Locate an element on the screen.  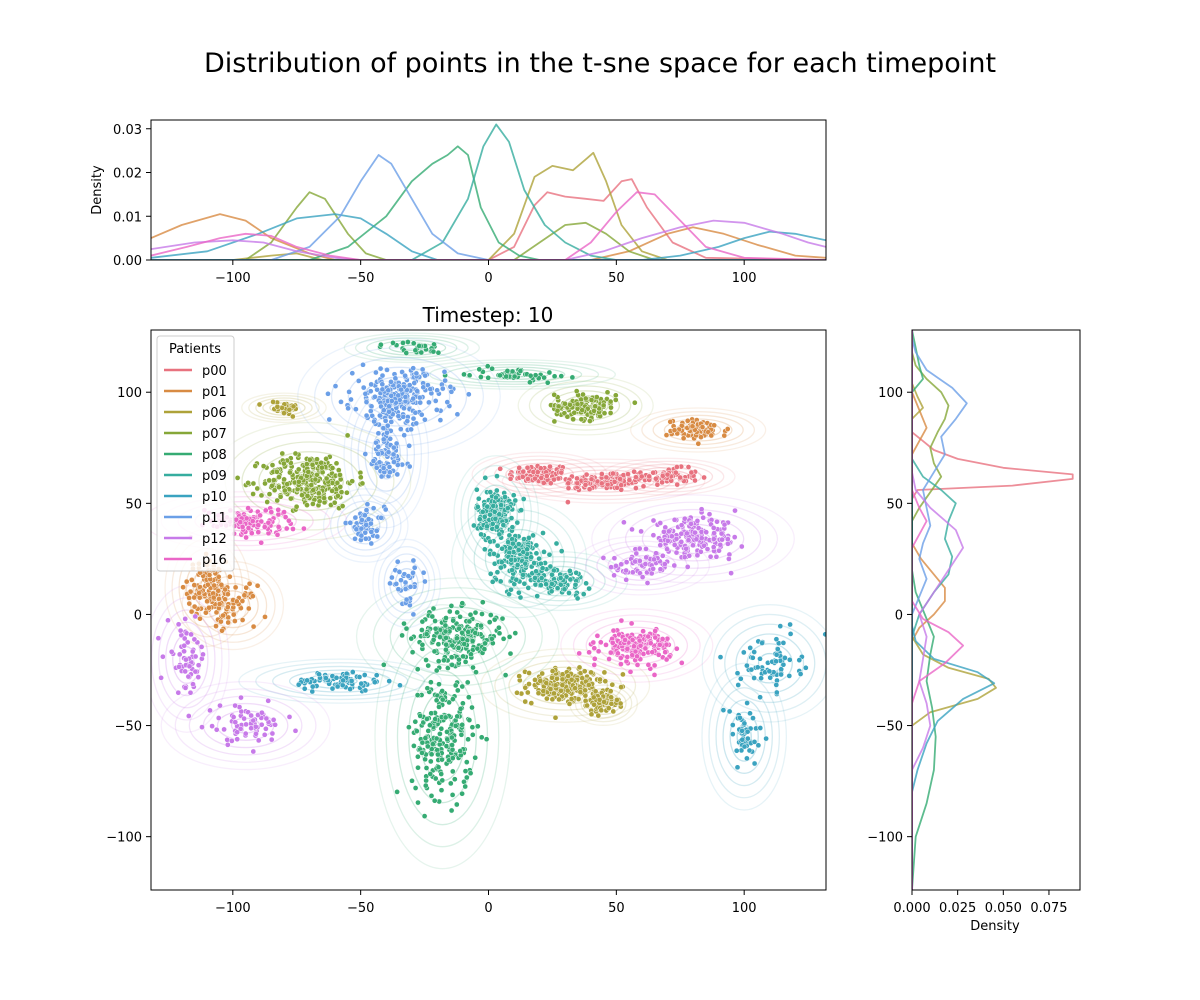
legend: Patients p00 p01 p06 p07 p08 p09 p10 p11 p12 p16 is located at coordinates (195, 453).